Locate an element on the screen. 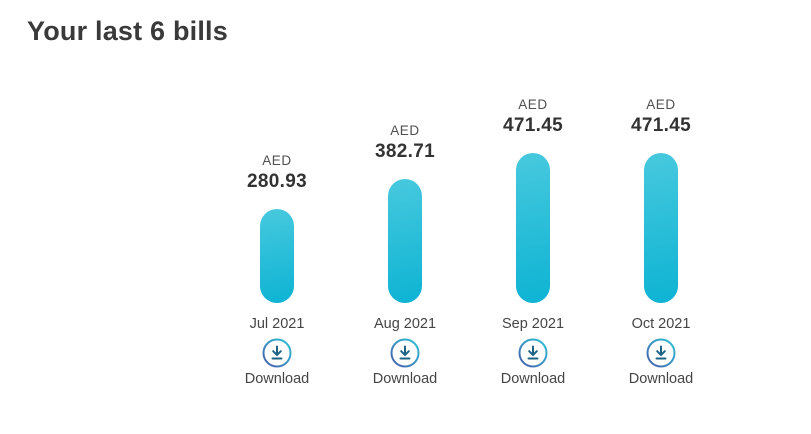  bill-value-label: AED 280.93 is located at coordinates (277, 172).